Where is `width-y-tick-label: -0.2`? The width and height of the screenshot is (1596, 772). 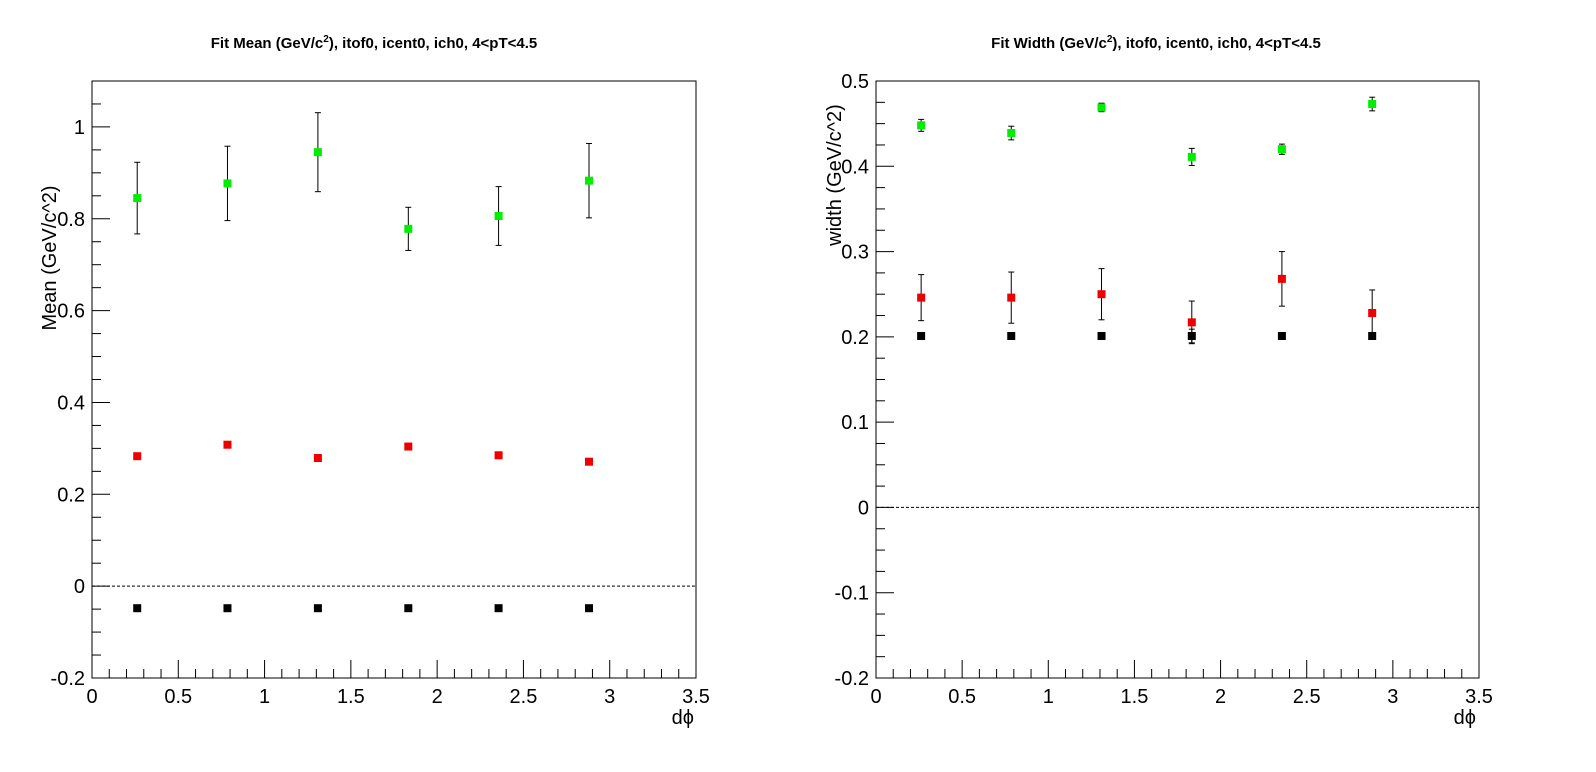 width-y-tick-label: -0.2 is located at coordinates (852, 679).